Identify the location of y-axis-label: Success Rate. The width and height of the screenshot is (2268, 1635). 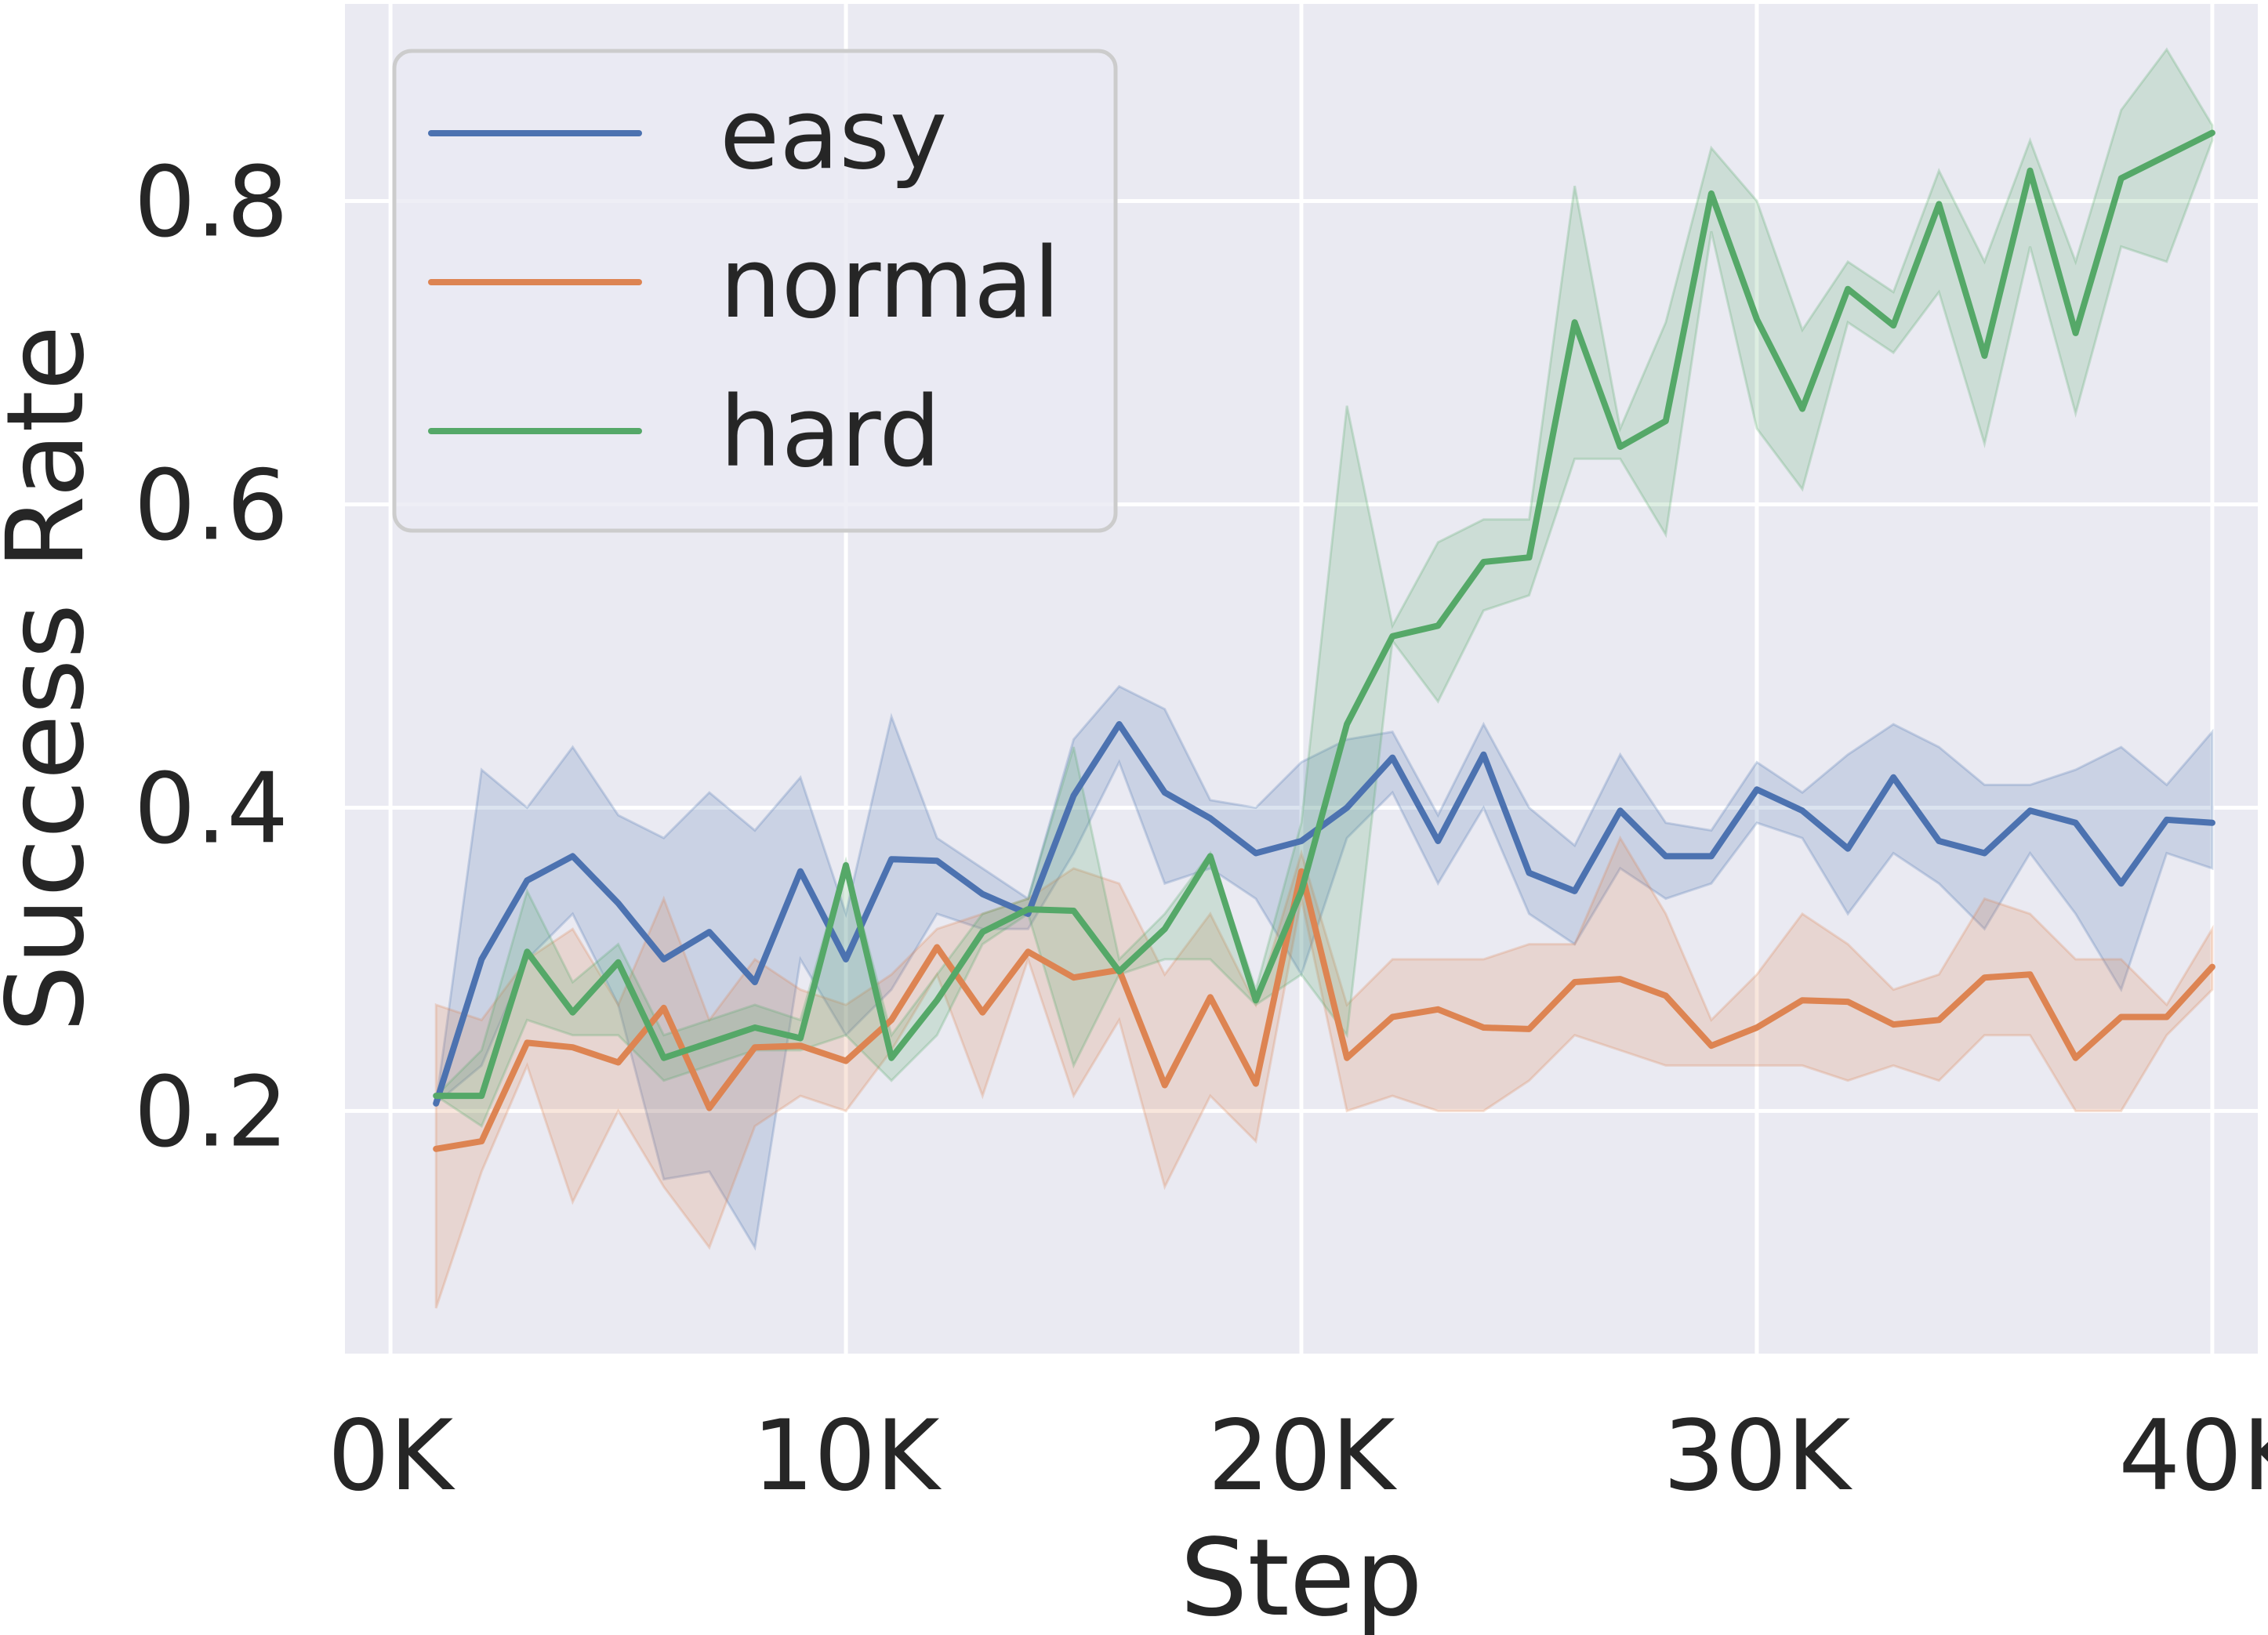
(54, 679).